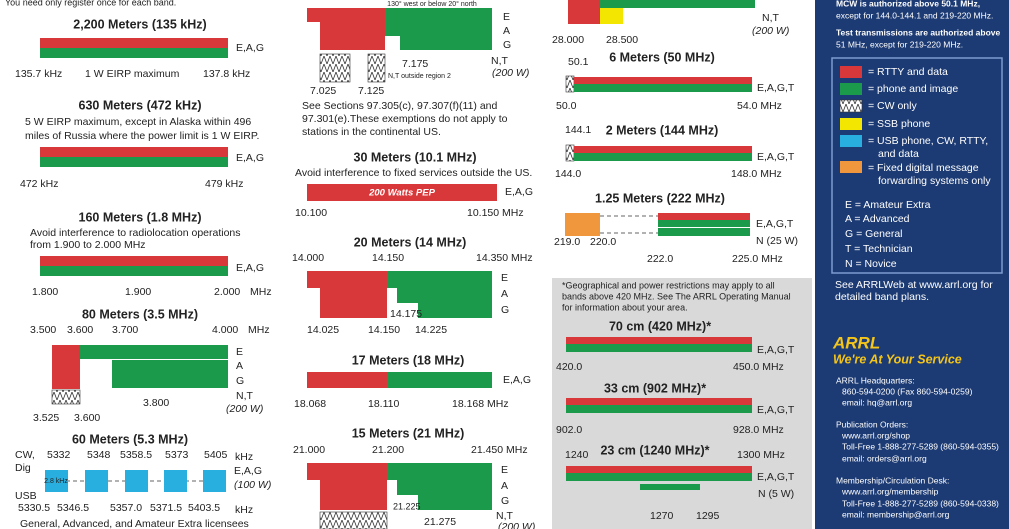 Image resolution: width=1009 pixels, height=529 pixels. Describe the element at coordinates (371, 91) in the screenshot. I see `label: 7.125` at that location.